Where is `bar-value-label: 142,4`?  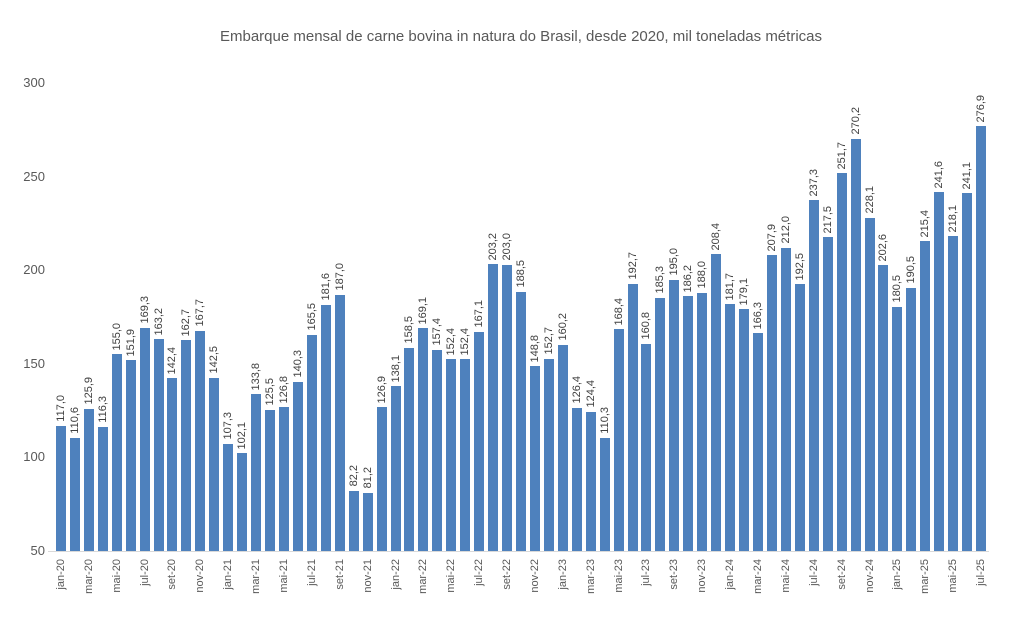
bar-value-label: 142,4 is located at coordinates (172, 360).